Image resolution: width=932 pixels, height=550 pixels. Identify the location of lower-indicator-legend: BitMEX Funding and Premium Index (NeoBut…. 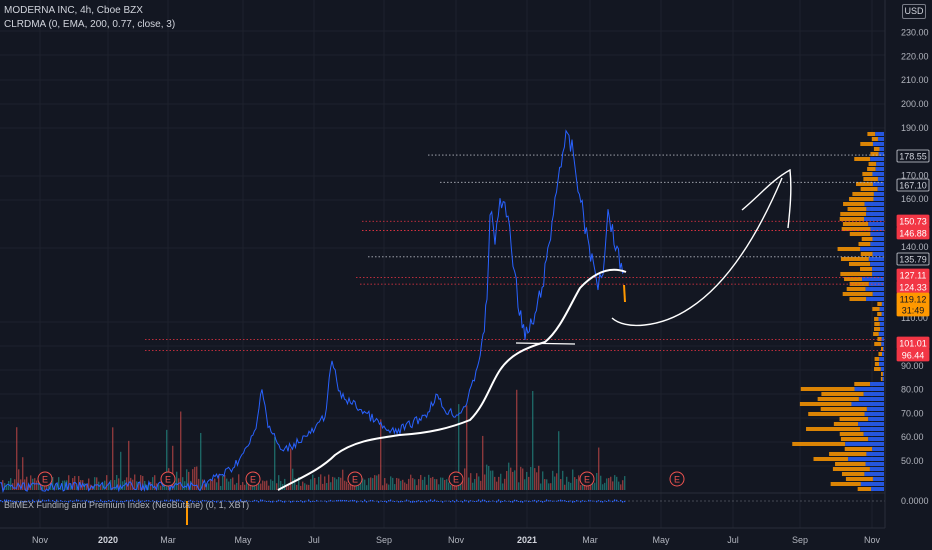
(127, 505).